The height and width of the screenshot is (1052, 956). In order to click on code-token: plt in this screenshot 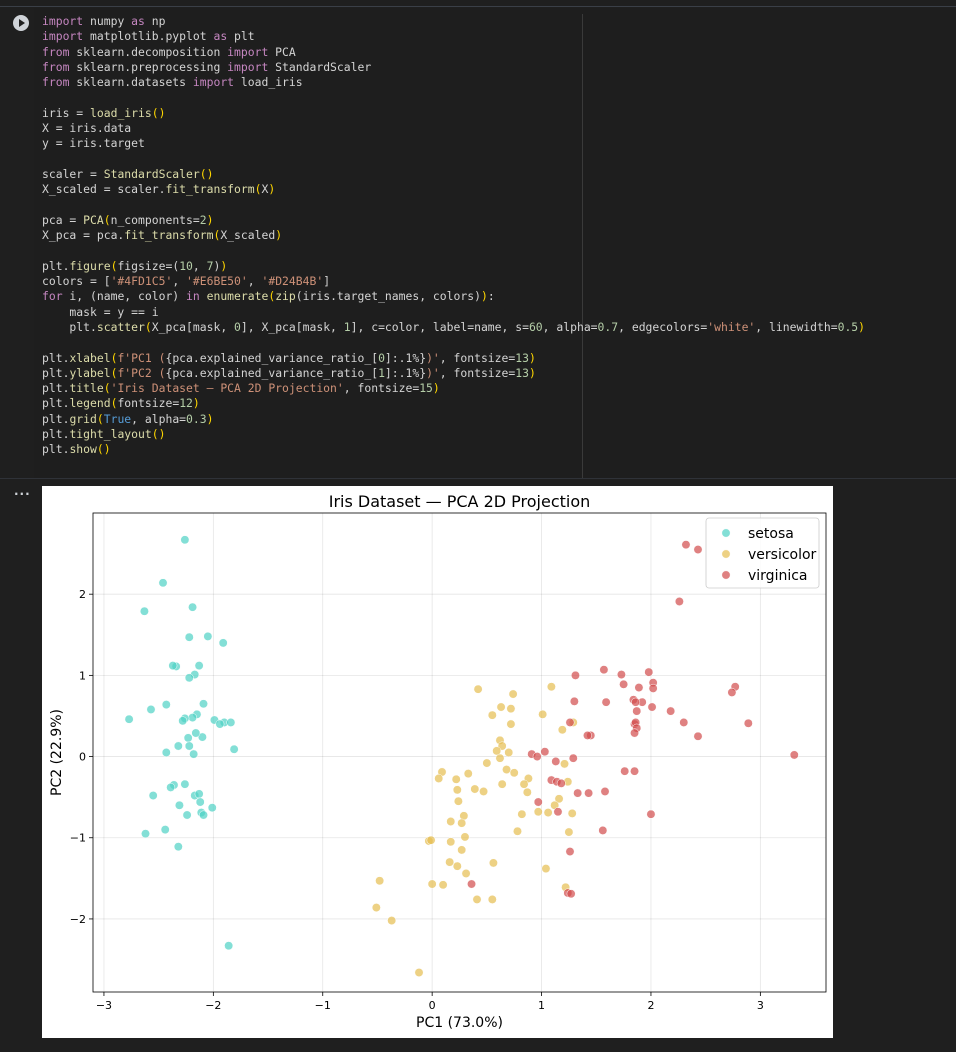, I will do `click(241, 36)`.